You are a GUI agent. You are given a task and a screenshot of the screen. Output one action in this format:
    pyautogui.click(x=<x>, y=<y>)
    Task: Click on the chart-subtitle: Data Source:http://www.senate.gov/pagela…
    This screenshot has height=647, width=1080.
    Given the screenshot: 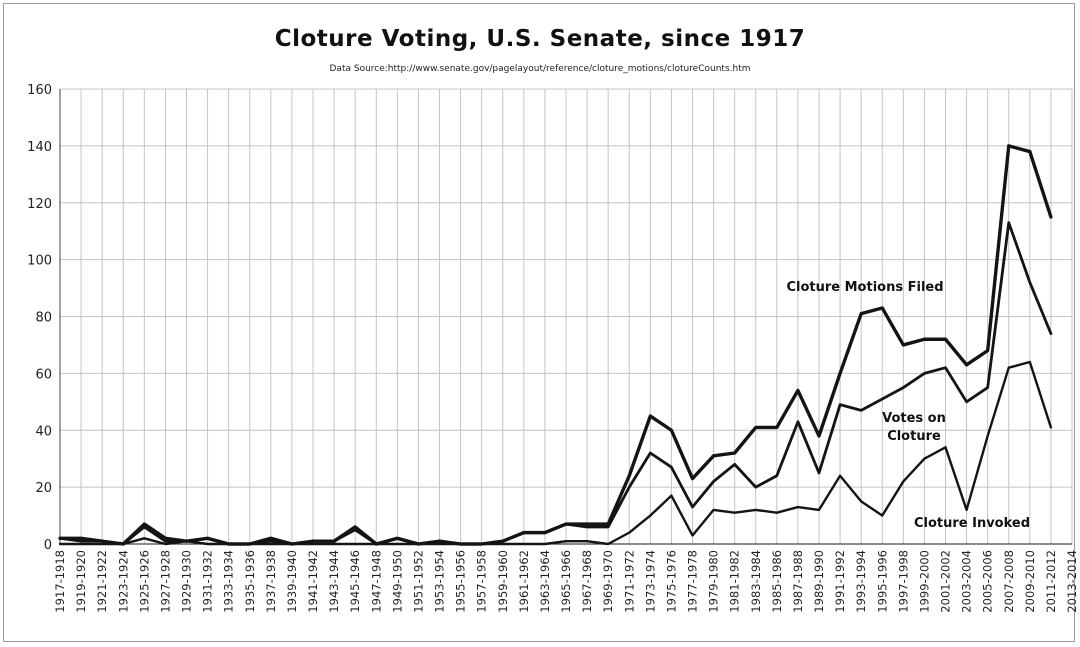 What is the action you would take?
    pyautogui.click(x=540, y=69)
    